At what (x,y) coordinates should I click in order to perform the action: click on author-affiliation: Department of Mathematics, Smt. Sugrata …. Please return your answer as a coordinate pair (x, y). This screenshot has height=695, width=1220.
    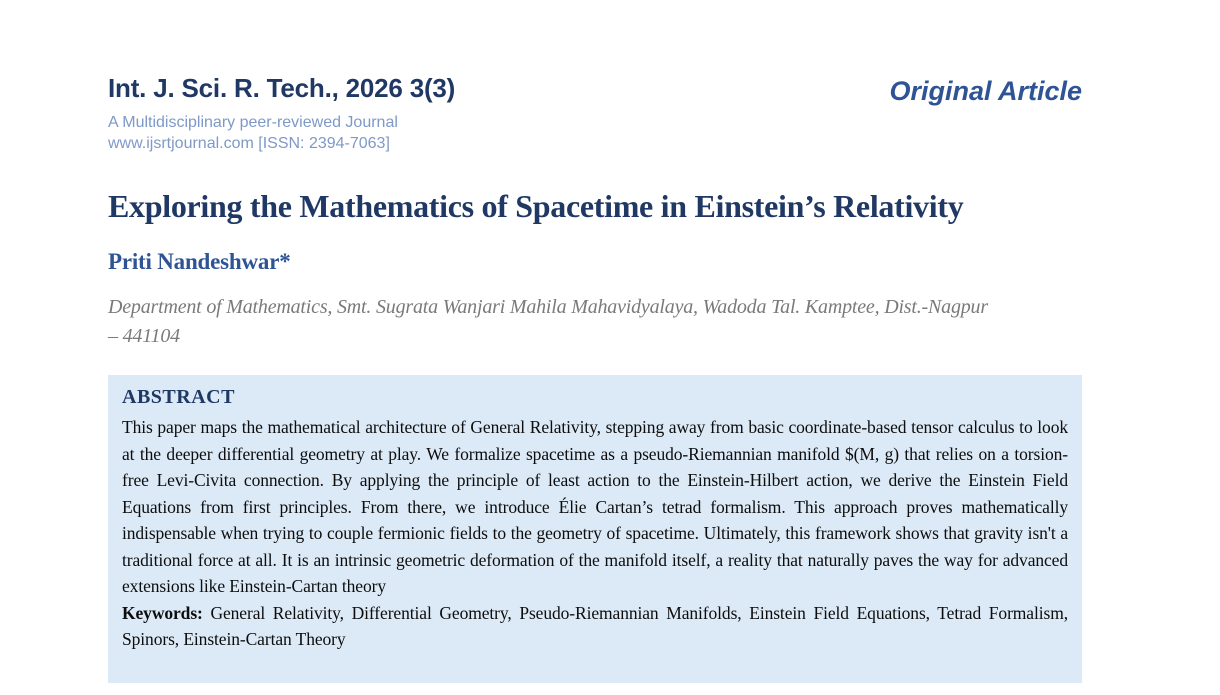
    Looking at the image, I should click on (548, 322).